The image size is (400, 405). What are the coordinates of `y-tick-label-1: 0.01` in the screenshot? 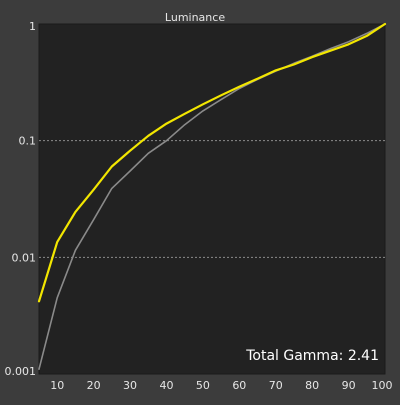 It's located at (24, 257).